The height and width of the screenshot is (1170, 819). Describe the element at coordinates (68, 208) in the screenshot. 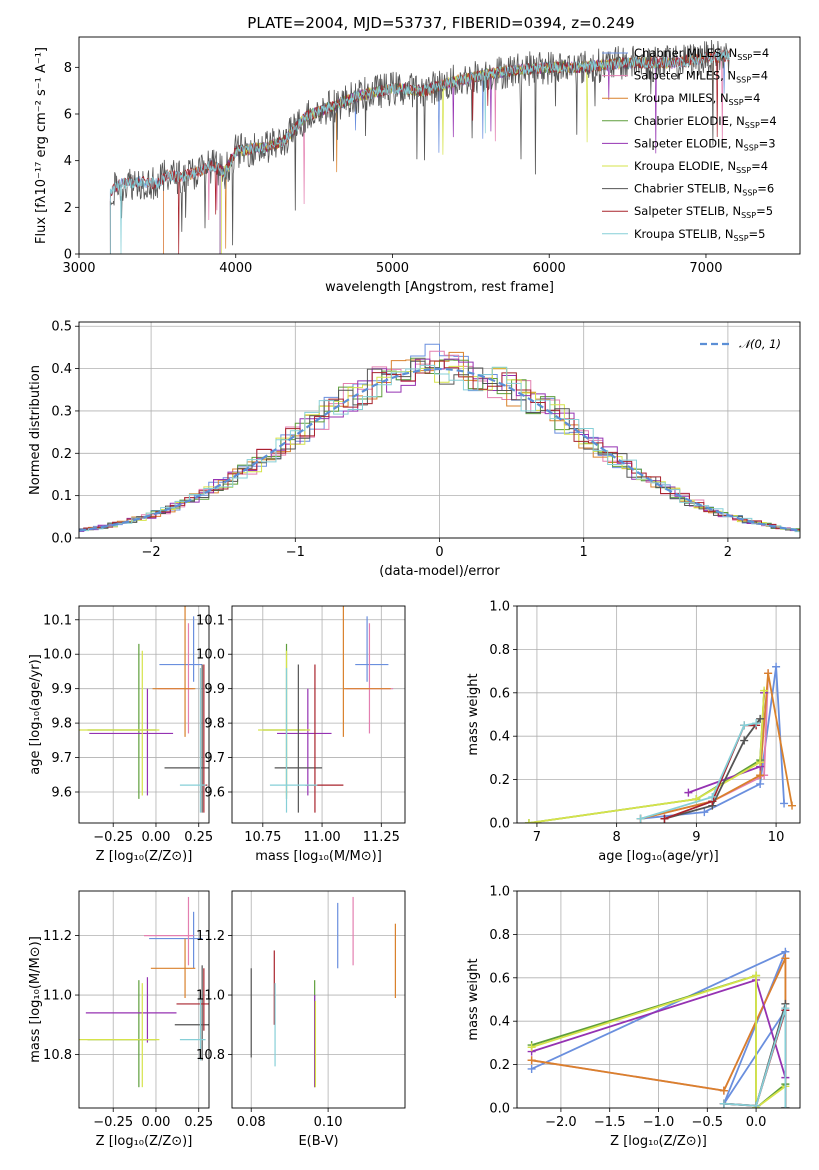

I see `y-tick-label: 2` at that location.